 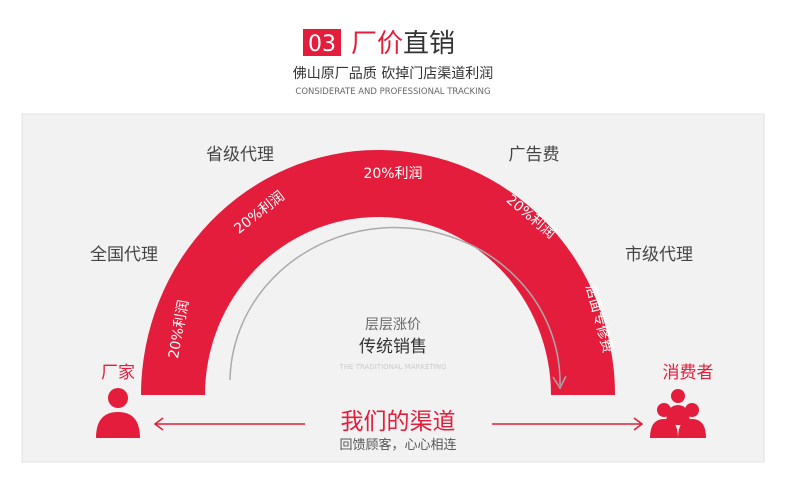 What do you see at coordinates (559, 382) in the screenshot?
I see `arrow-down-icon` at bounding box center [559, 382].